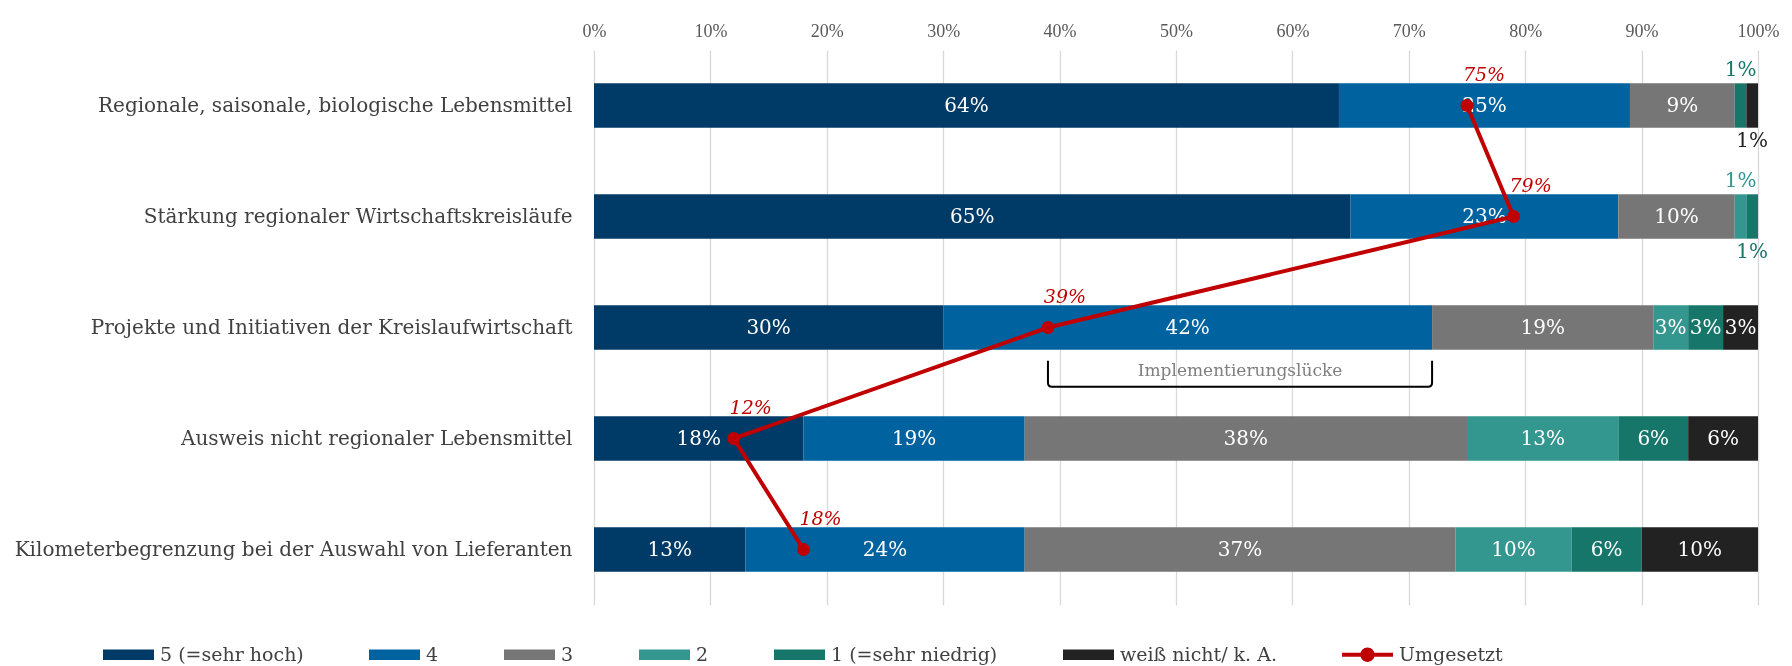 This screenshot has height=666, width=1792. I want to click on x-tick-label: 90%, so click(1642, 30).